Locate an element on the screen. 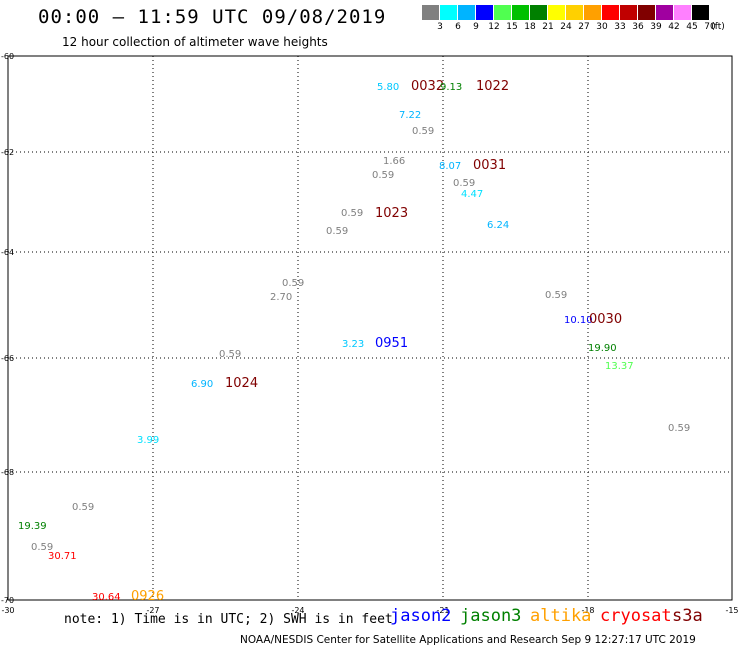  wave-height-label: 19.90 is located at coordinates (602, 348).